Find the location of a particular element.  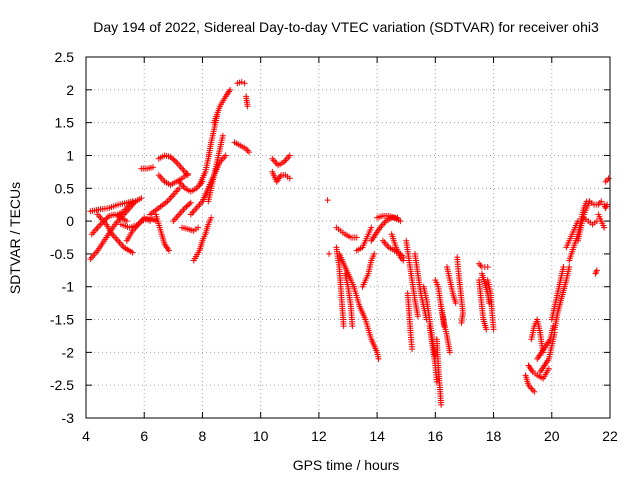

x-tick-label: 22 is located at coordinates (610, 436).